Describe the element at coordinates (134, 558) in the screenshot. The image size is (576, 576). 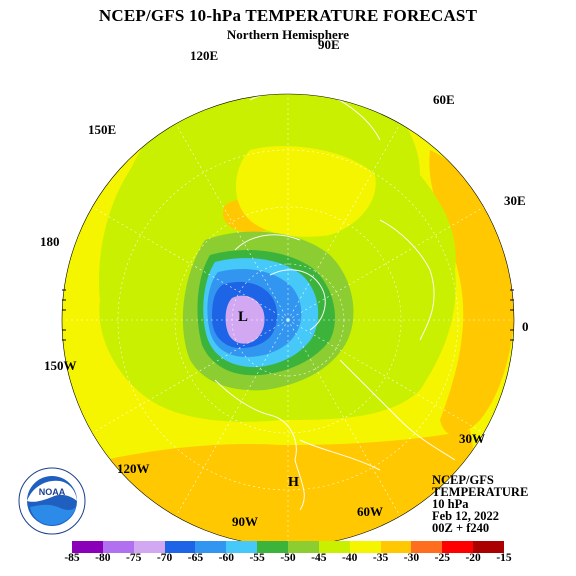
I see `colorbar-tick-label: -75` at that location.